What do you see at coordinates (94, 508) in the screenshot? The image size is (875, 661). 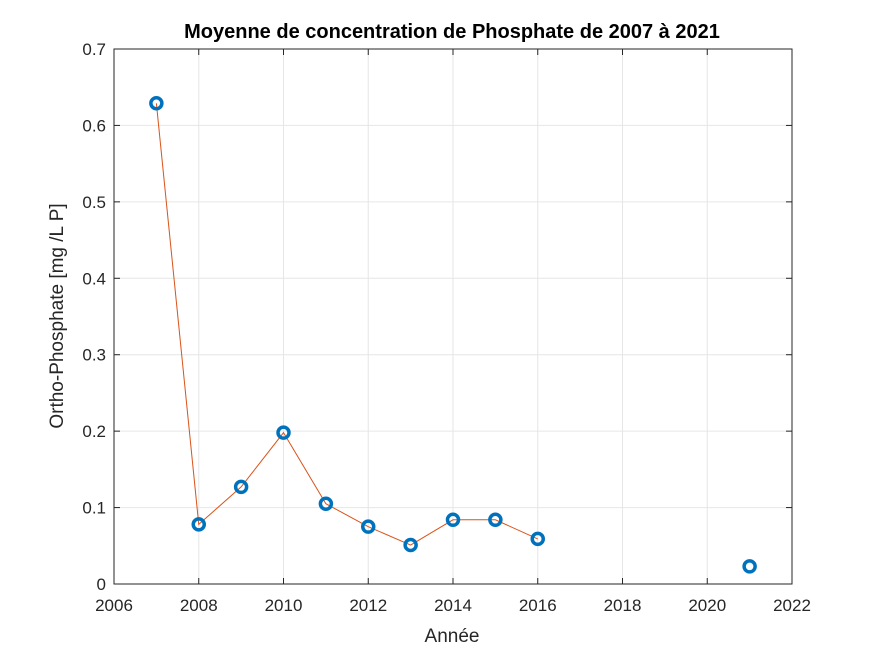 I see `y-tick-label: 0.1` at bounding box center [94, 508].